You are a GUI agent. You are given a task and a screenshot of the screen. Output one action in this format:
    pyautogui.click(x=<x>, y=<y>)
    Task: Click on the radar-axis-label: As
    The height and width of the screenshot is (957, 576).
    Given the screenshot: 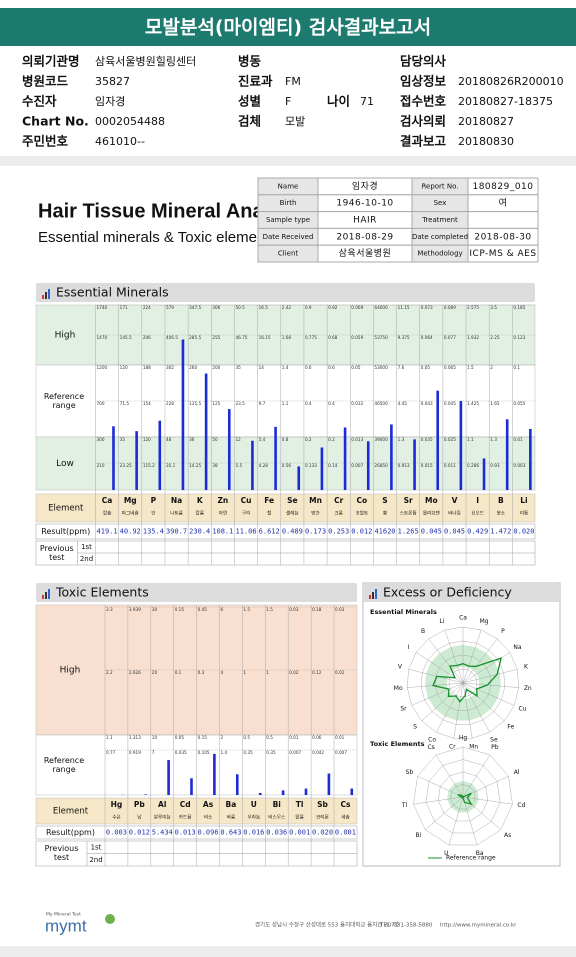 What is the action you would take?
    pyautogui.click(x=507, y=835)
    